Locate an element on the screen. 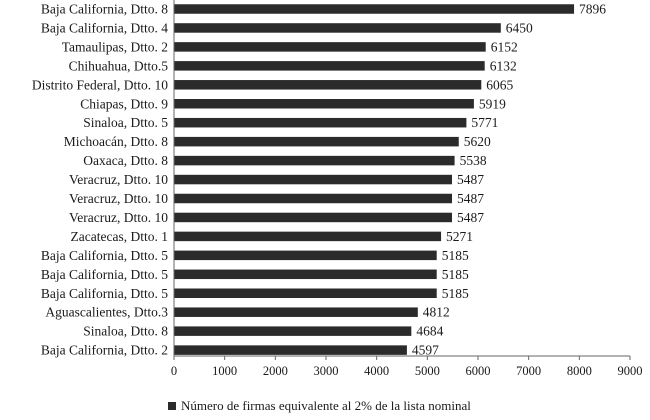 Image resolution: width=650 pixels, height=420 pixels. category-label: Michoacán, Dtto. 8 is located at coordinates (116, 141).